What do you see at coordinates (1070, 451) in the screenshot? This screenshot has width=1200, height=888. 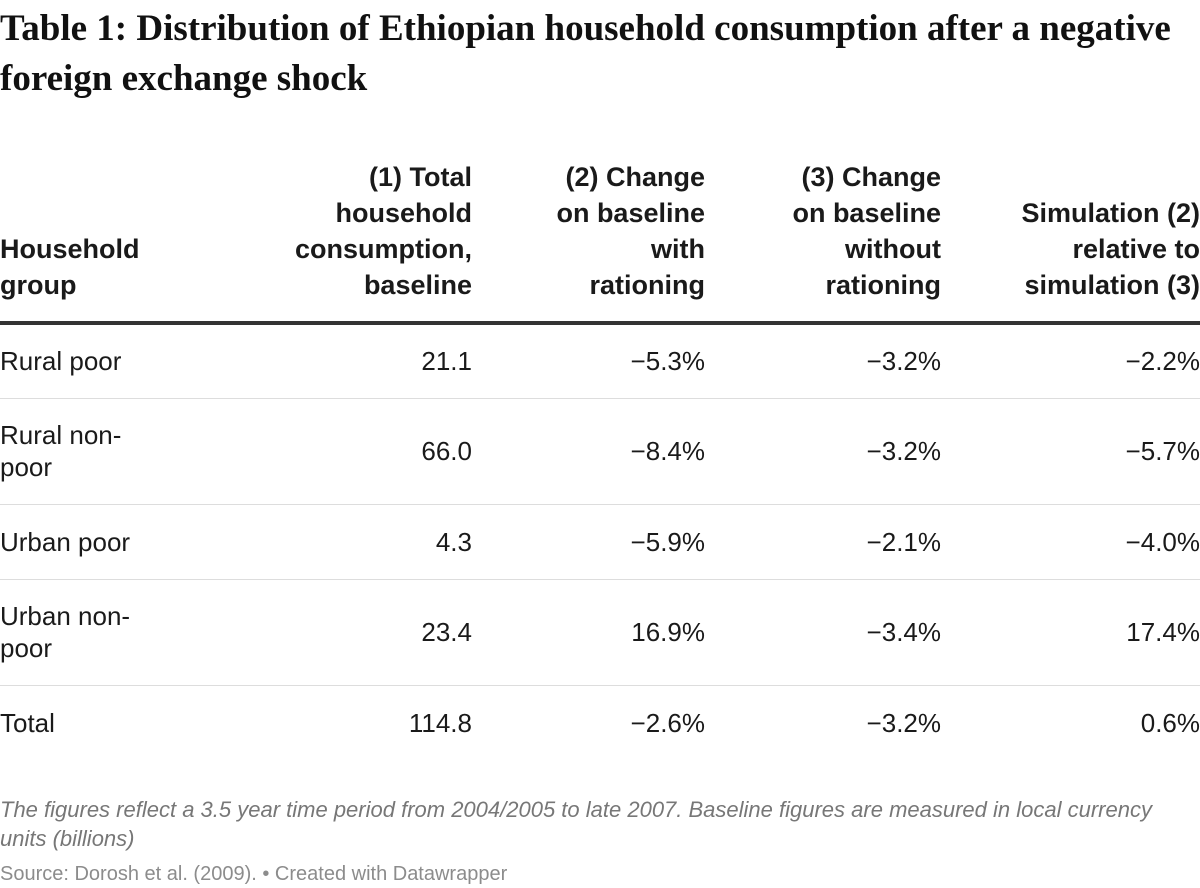 I see `table-cell: −5.7%` at bounding box center [1070, 451].